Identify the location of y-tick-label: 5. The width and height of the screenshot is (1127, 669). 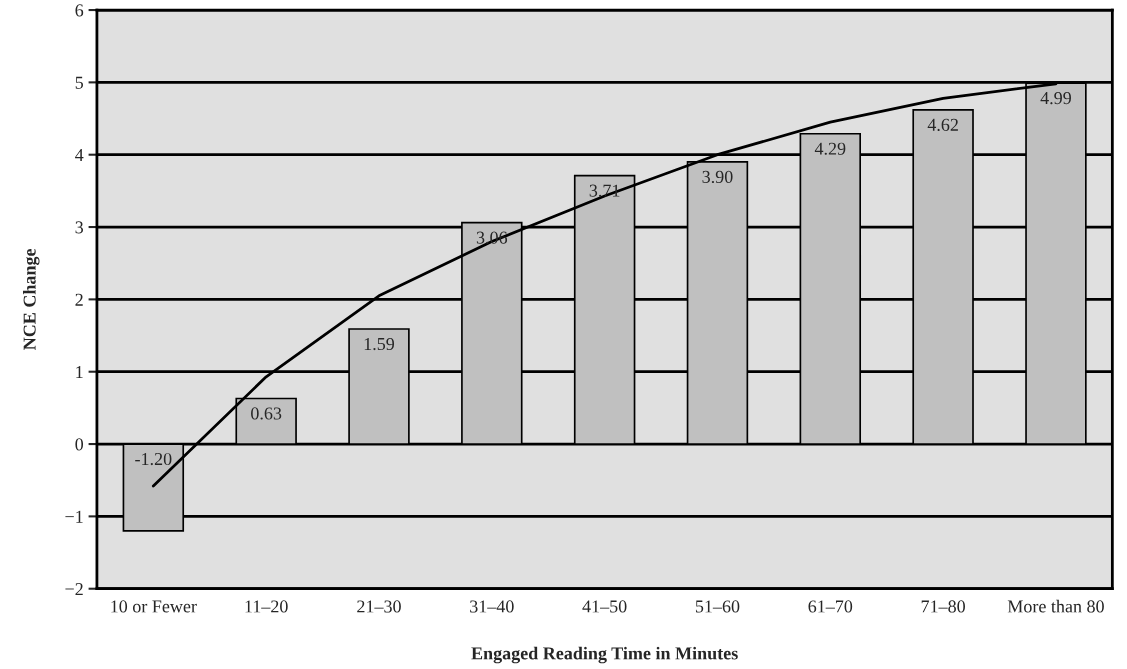
(79, 82).